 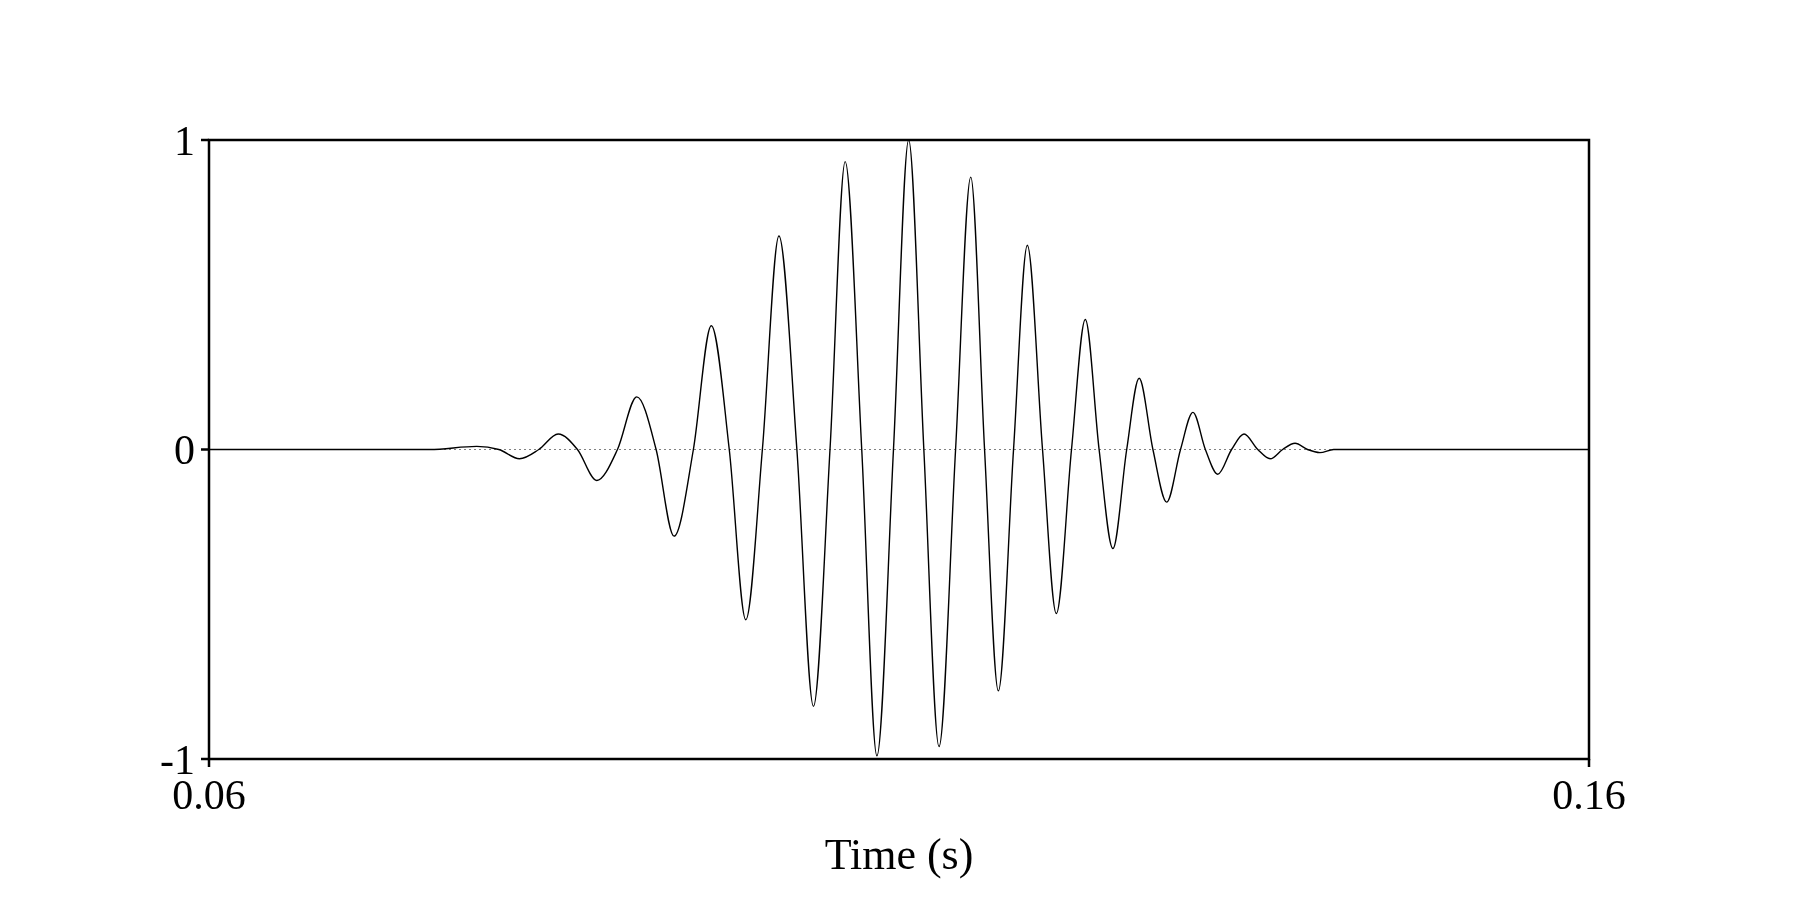 What do you see at coordinates (899, 854) in the screenshot?
I see `x-axis-title: Time (s)` at bounding box center [899, 854].